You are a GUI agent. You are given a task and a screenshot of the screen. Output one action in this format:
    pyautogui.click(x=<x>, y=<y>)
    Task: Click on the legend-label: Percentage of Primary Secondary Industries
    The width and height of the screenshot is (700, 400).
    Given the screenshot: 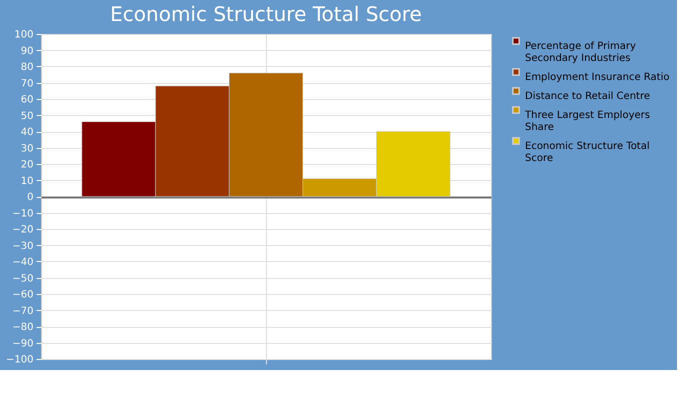 What is the action you would take?
    pyautogui.click(x=580, y=52)
    